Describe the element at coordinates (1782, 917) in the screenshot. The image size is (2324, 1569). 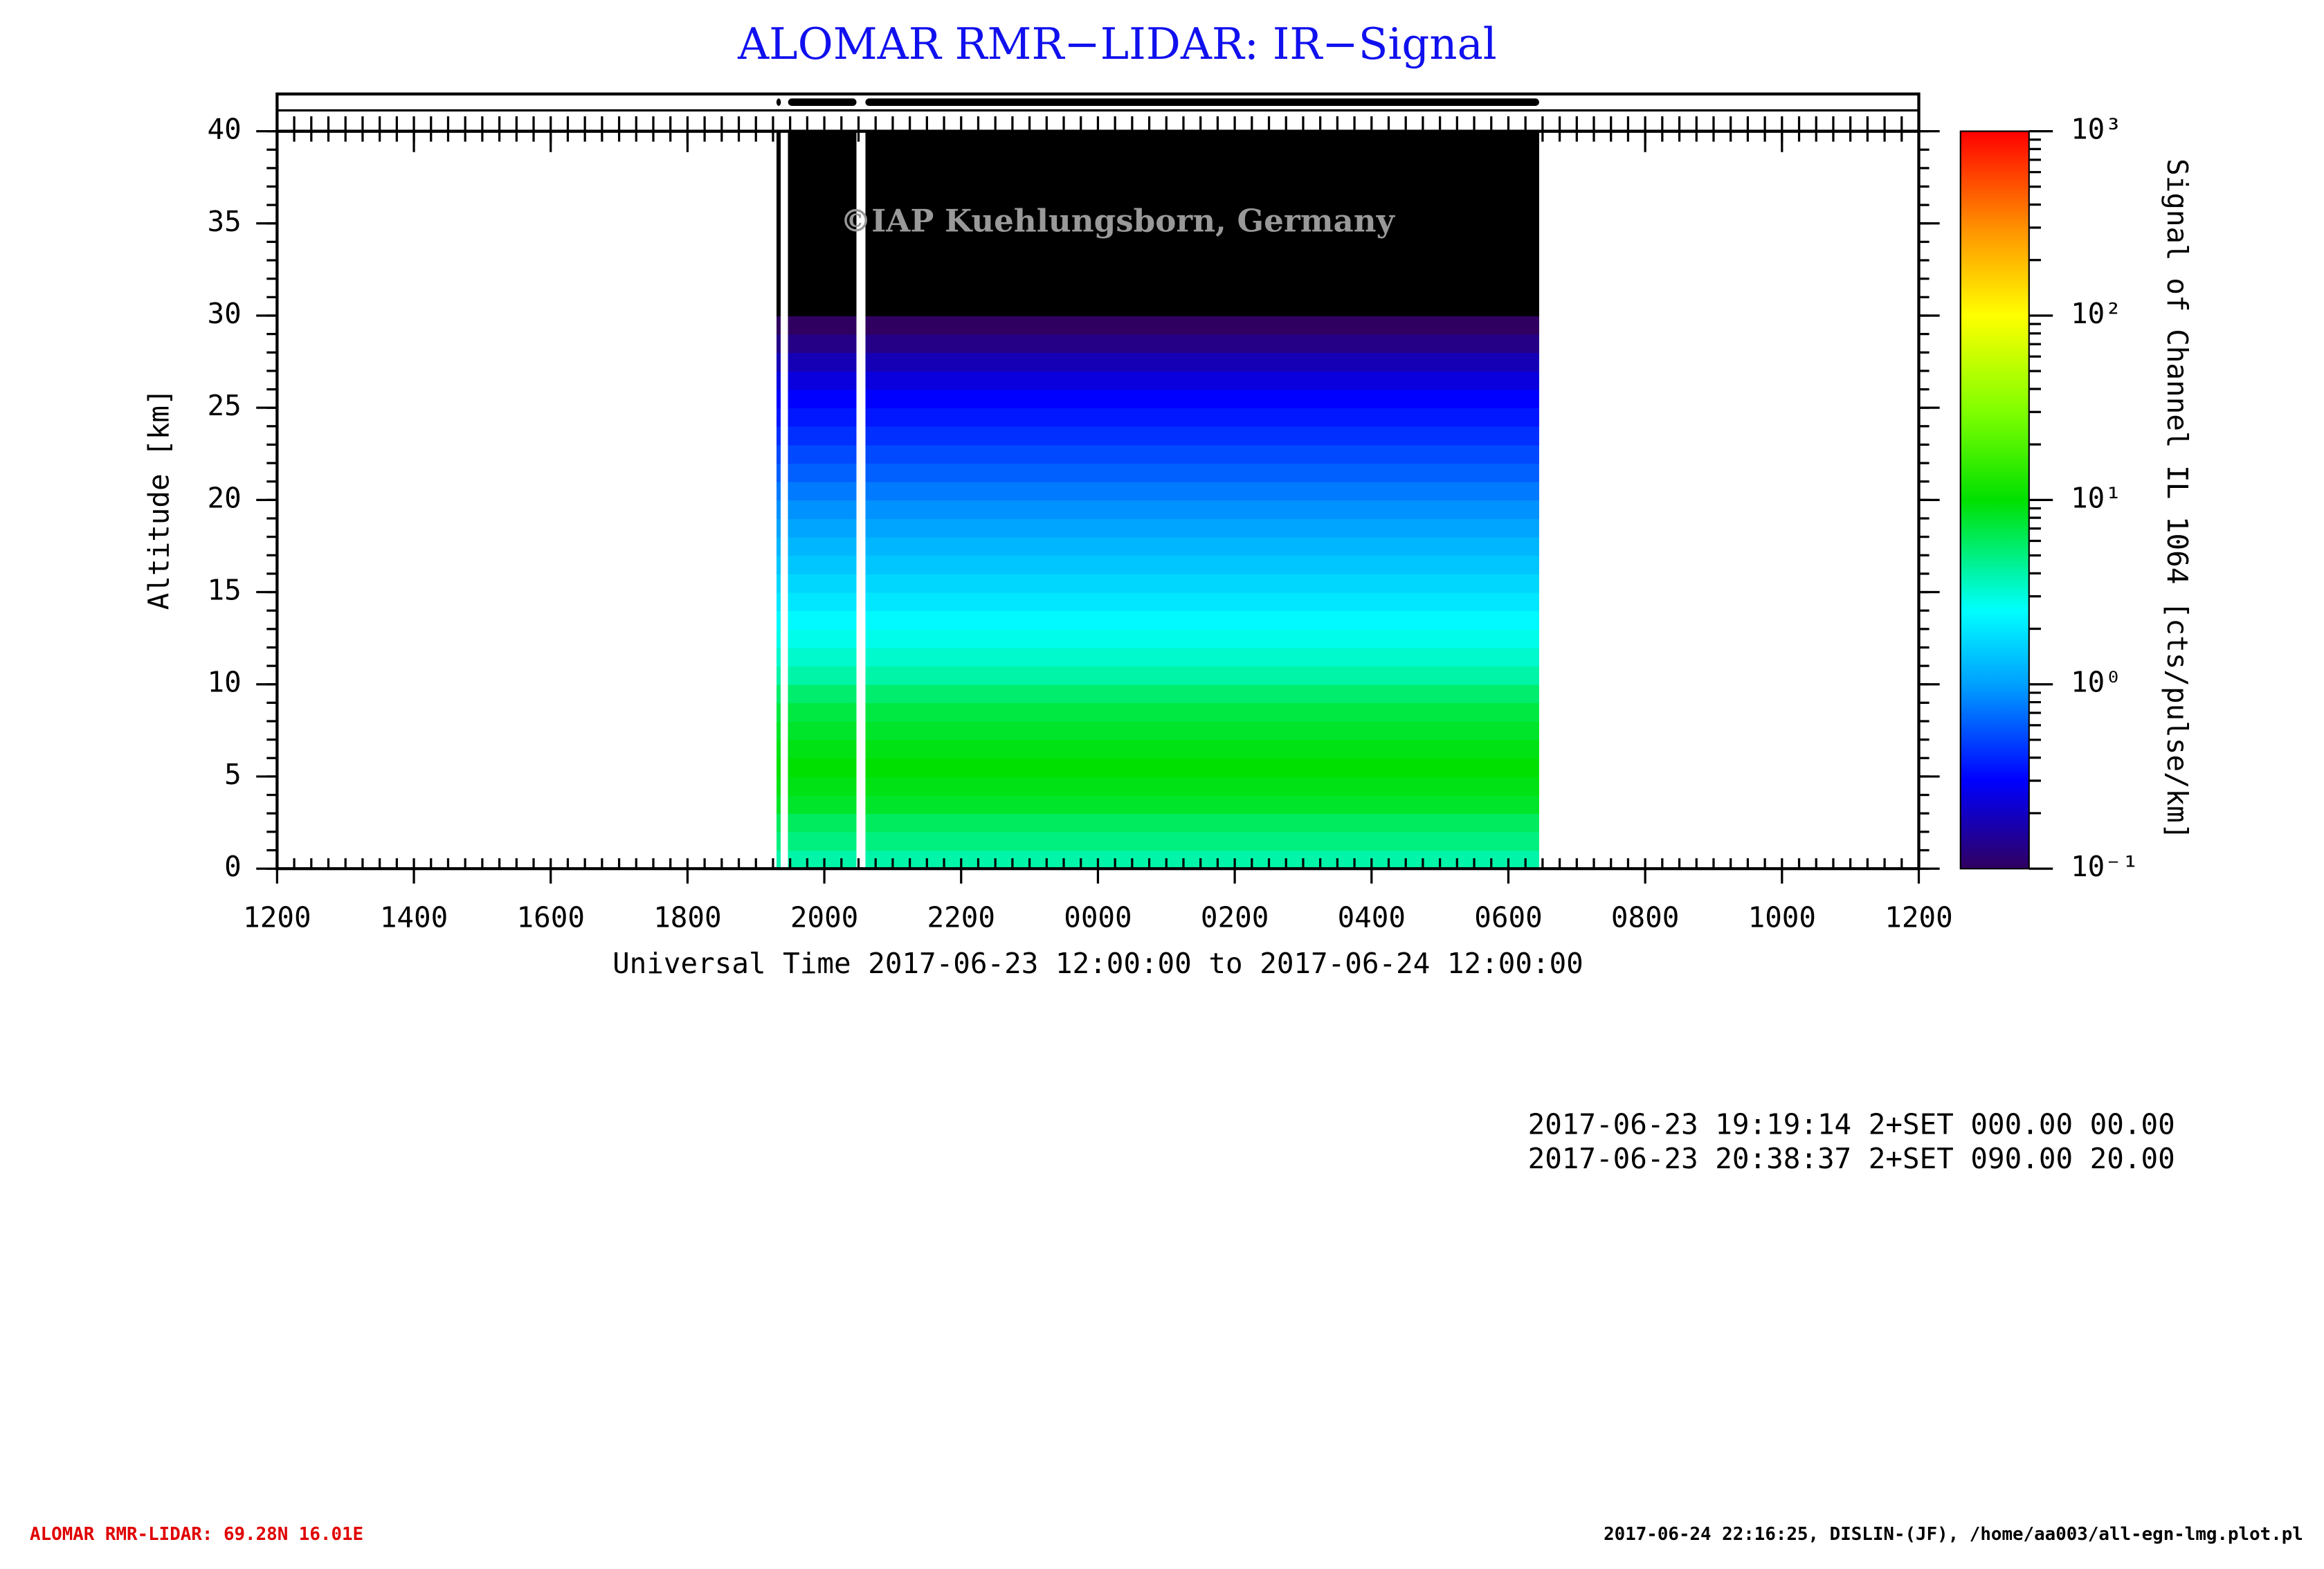
I see `x-tick-label: 1000` at that location.